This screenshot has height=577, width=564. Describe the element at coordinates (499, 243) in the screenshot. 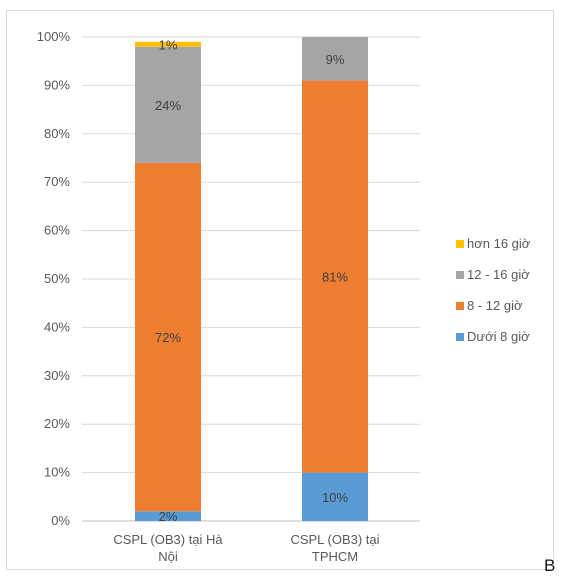

I see `legend-label: hơn 16 giờ` at that location.